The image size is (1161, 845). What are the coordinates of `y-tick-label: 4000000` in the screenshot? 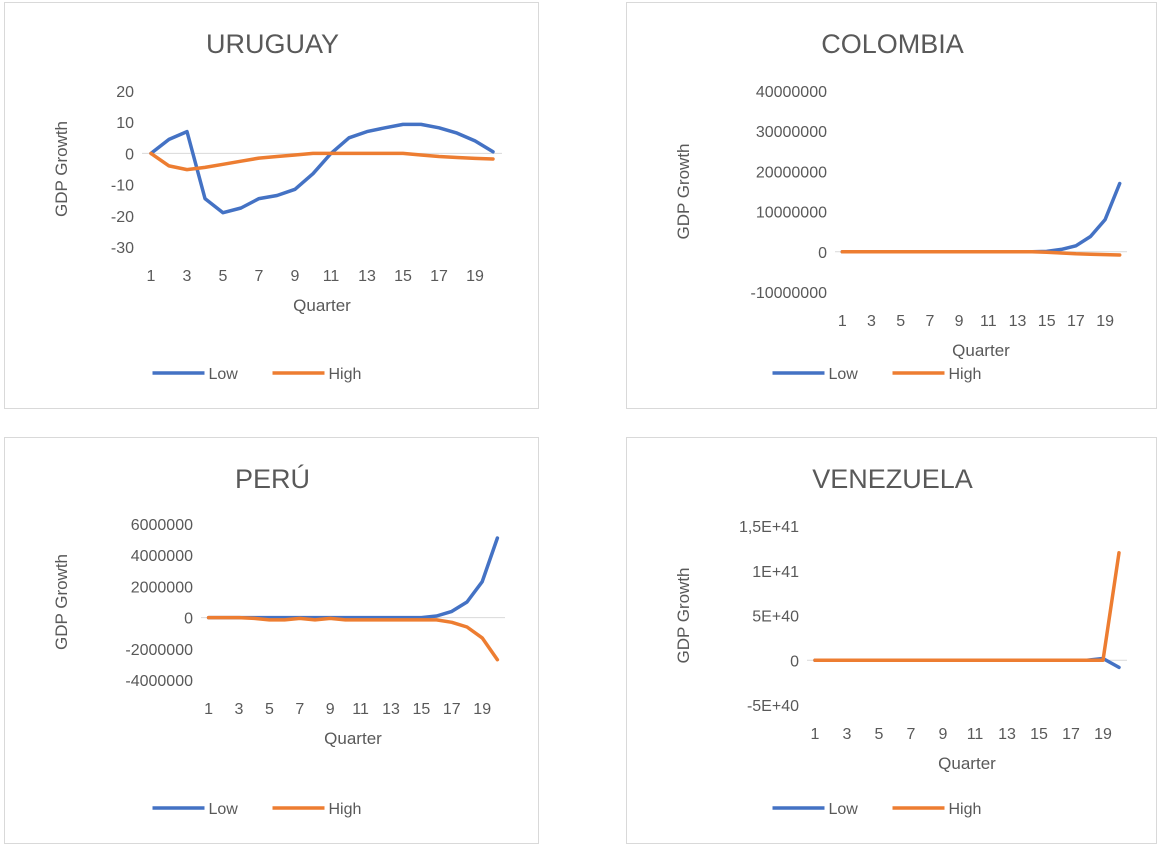 It's located at (162, 556).